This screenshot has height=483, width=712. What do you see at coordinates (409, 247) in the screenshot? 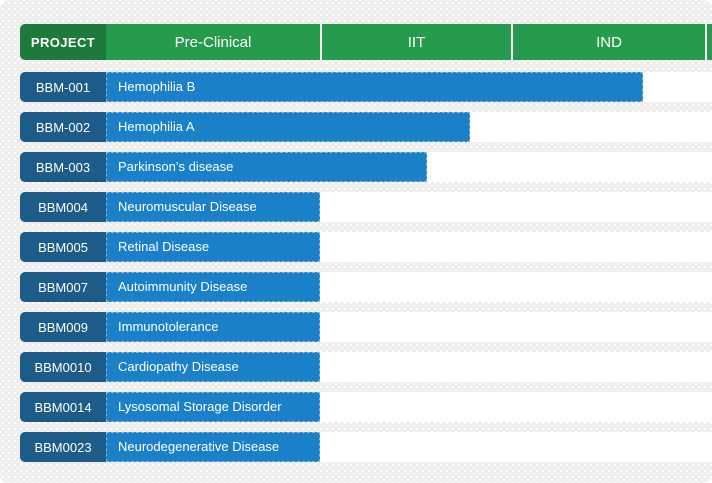
I see `row-track: Retinal Disease` at bounding box center [409, 247].